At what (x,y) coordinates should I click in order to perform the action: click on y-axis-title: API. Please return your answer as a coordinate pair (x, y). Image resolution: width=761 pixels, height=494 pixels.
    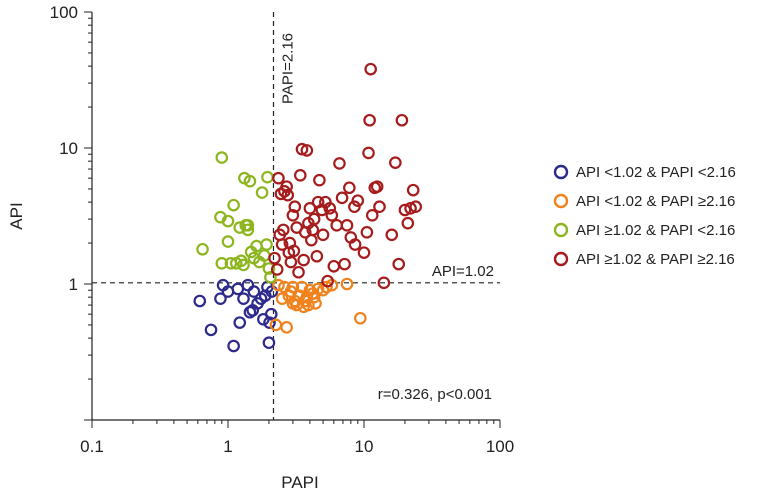
    Looking at the image, I should click on (16, 215).